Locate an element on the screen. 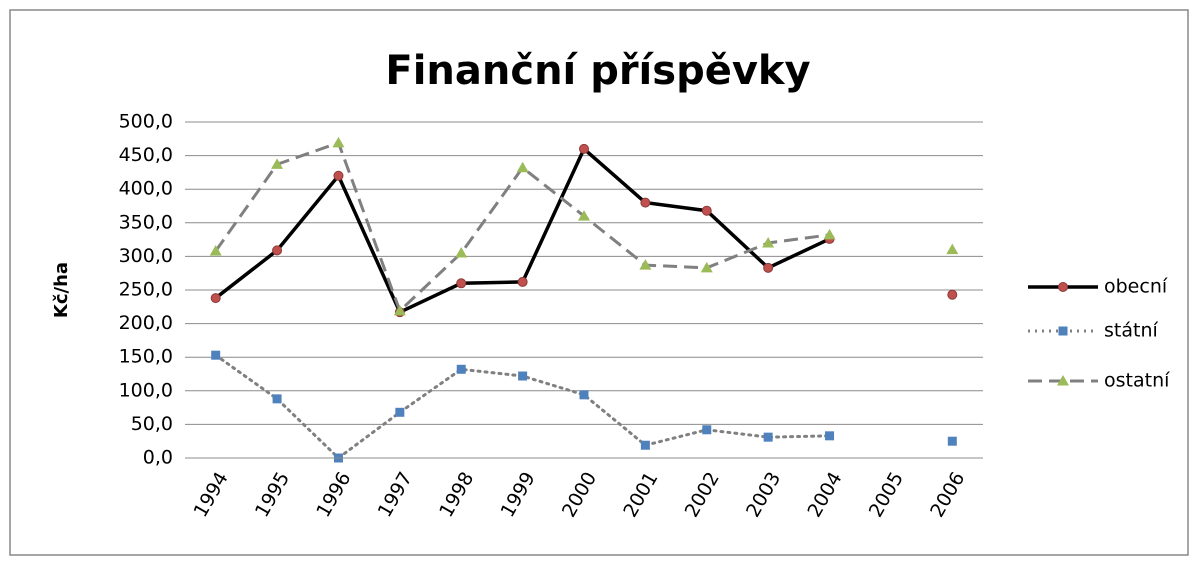 The width and height of the screenshot is (1197, 563). y-tick-label: 250,0 is located at coordinates (146, 290).